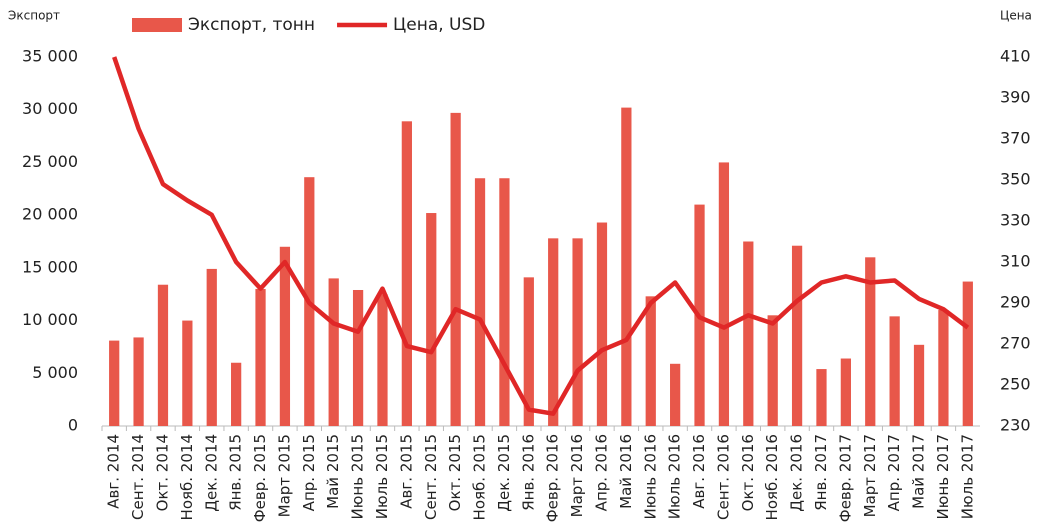 The height and width of the screenshot is (522, 1039). Describe the element at coordinates (406, 471) in the screenshot. I see `x-tick-label: Авг. 2015` at that location.